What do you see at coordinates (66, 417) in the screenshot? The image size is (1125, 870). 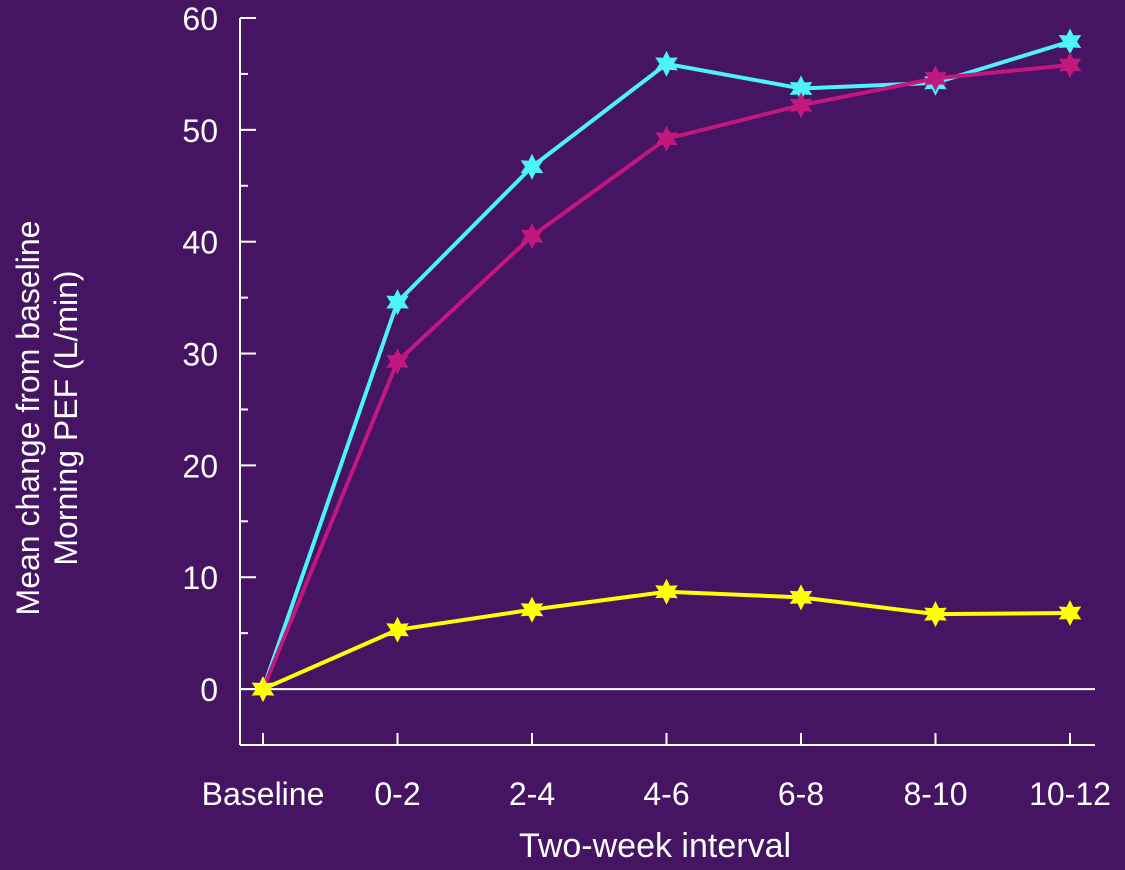 I see `y-axis-title-line-2: Morning PEF (L/min)` at bounding box center [66, 417].